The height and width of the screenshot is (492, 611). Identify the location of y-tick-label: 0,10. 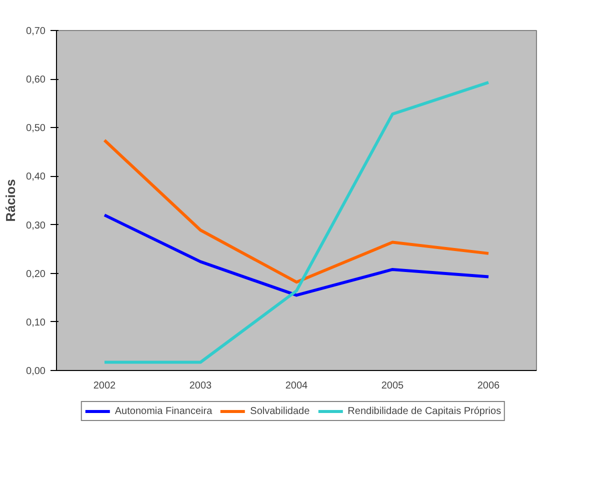
(36, 322).